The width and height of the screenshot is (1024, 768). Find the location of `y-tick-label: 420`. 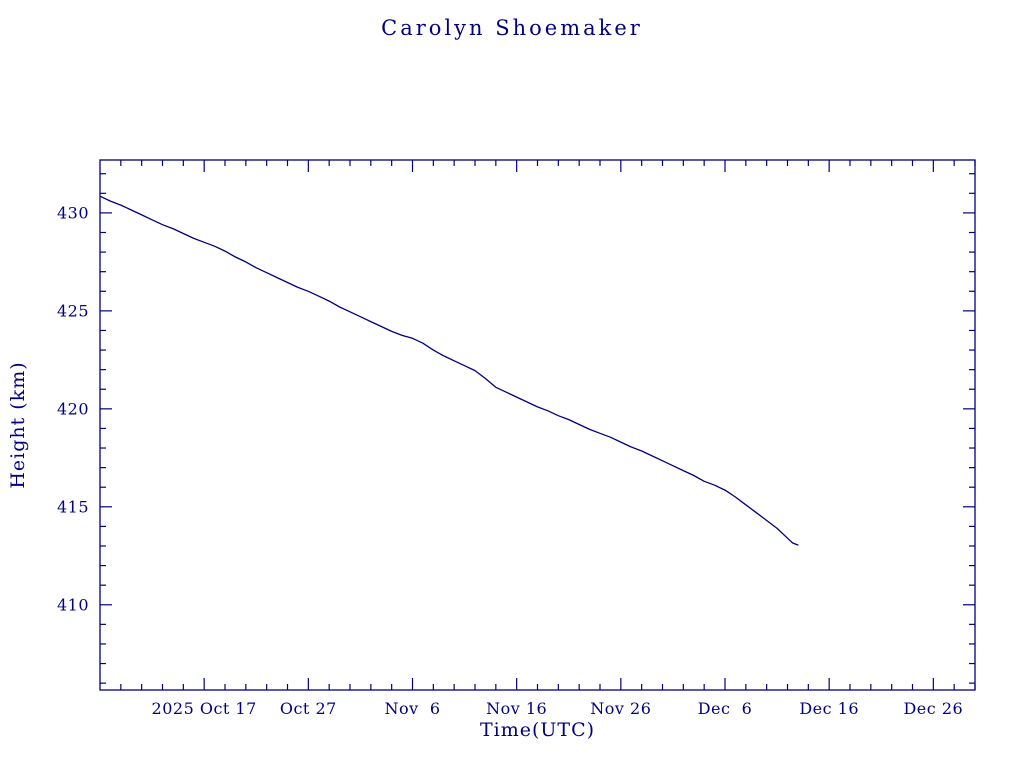

y-tick-label: 420 is located at coordinates (73, 408).